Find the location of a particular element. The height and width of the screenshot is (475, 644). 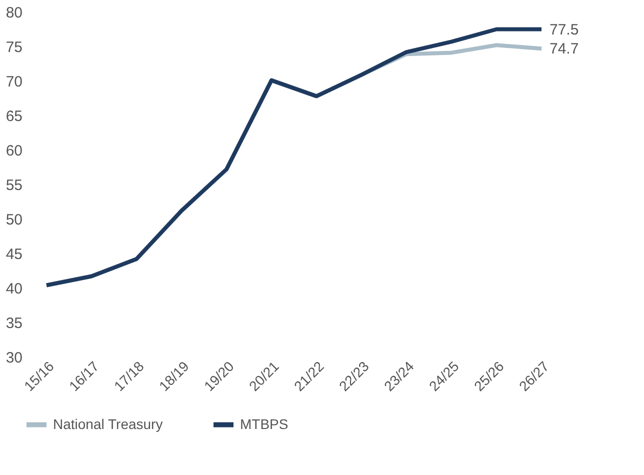

y-tick-label: 45 is located at coordinates (14, 254).